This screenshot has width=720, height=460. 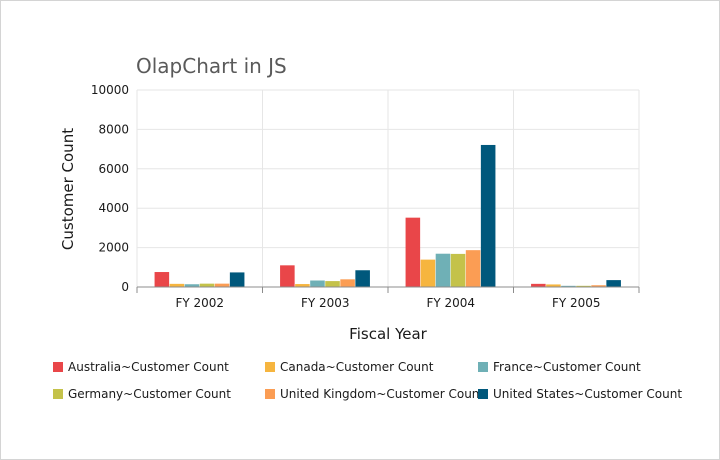 What do you see at coordinates (388, 334) in the screenshot?
I see `x-axis-title: Fiscal Year` at bounding box center [388, 334].